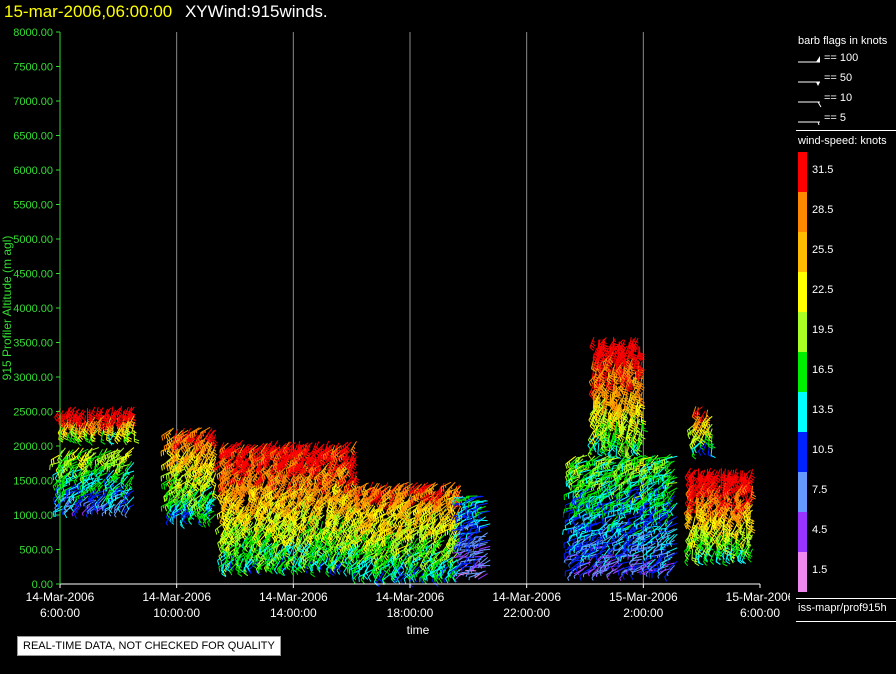 Image resolution: width=896 pixels, height=674 pixels. Describe the element at coordinates (88, 11) in the screenshot. I see `title-date: 15-mar-2006,06:00:00` at that location.